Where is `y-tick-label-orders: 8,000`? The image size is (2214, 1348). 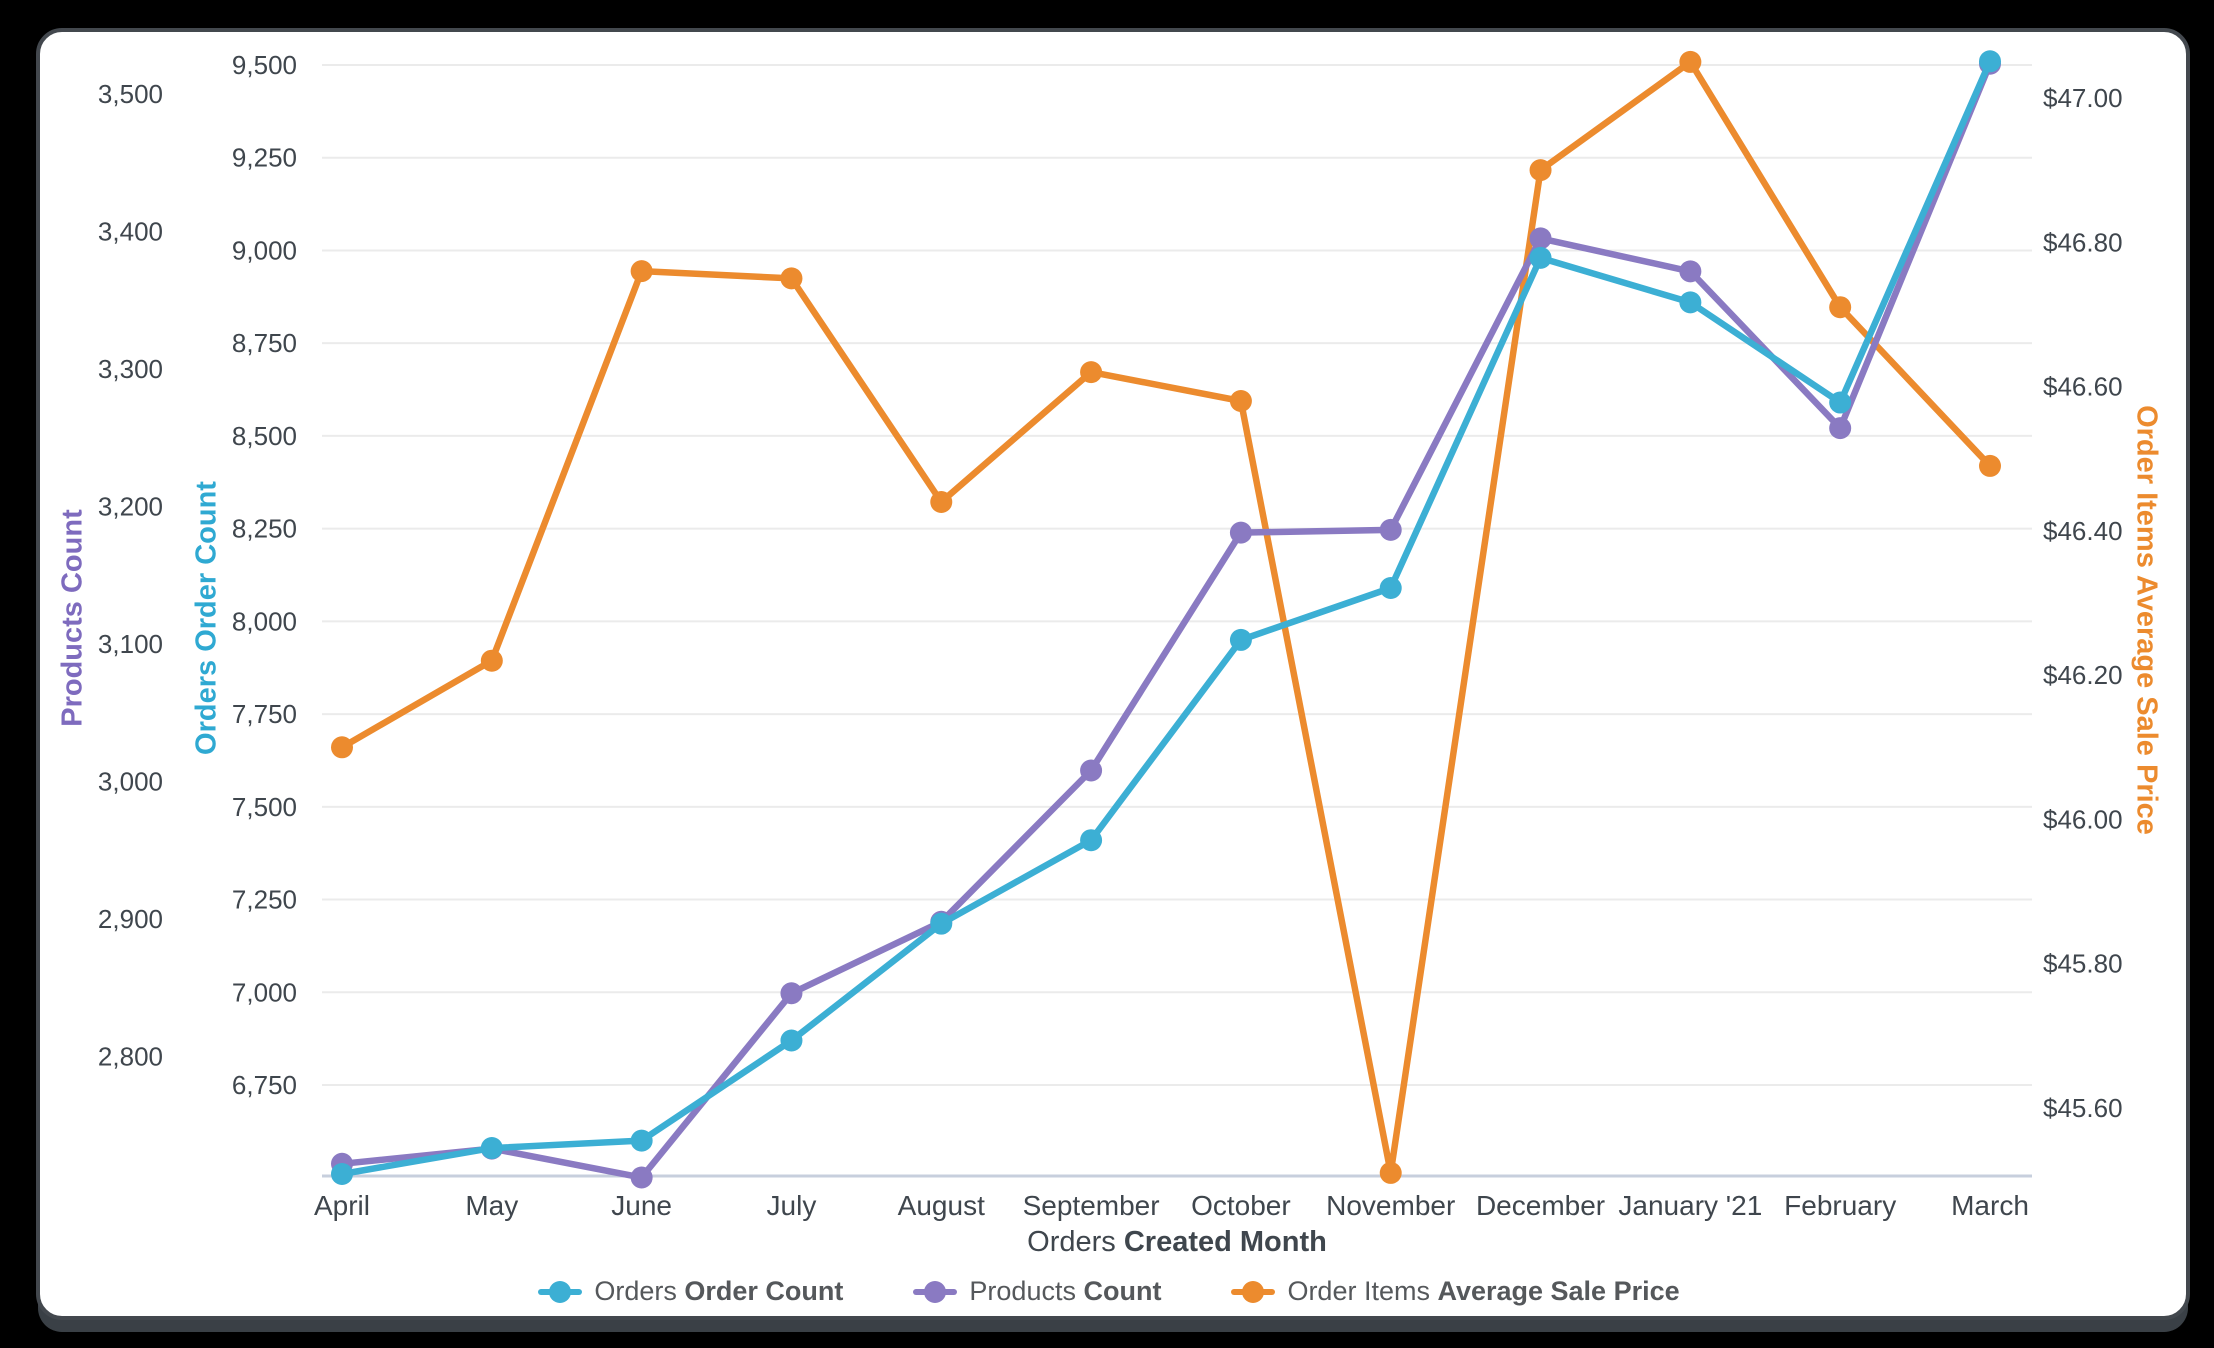 y-tick-label-orders: 8,000 is located at coordinates (264, 621).